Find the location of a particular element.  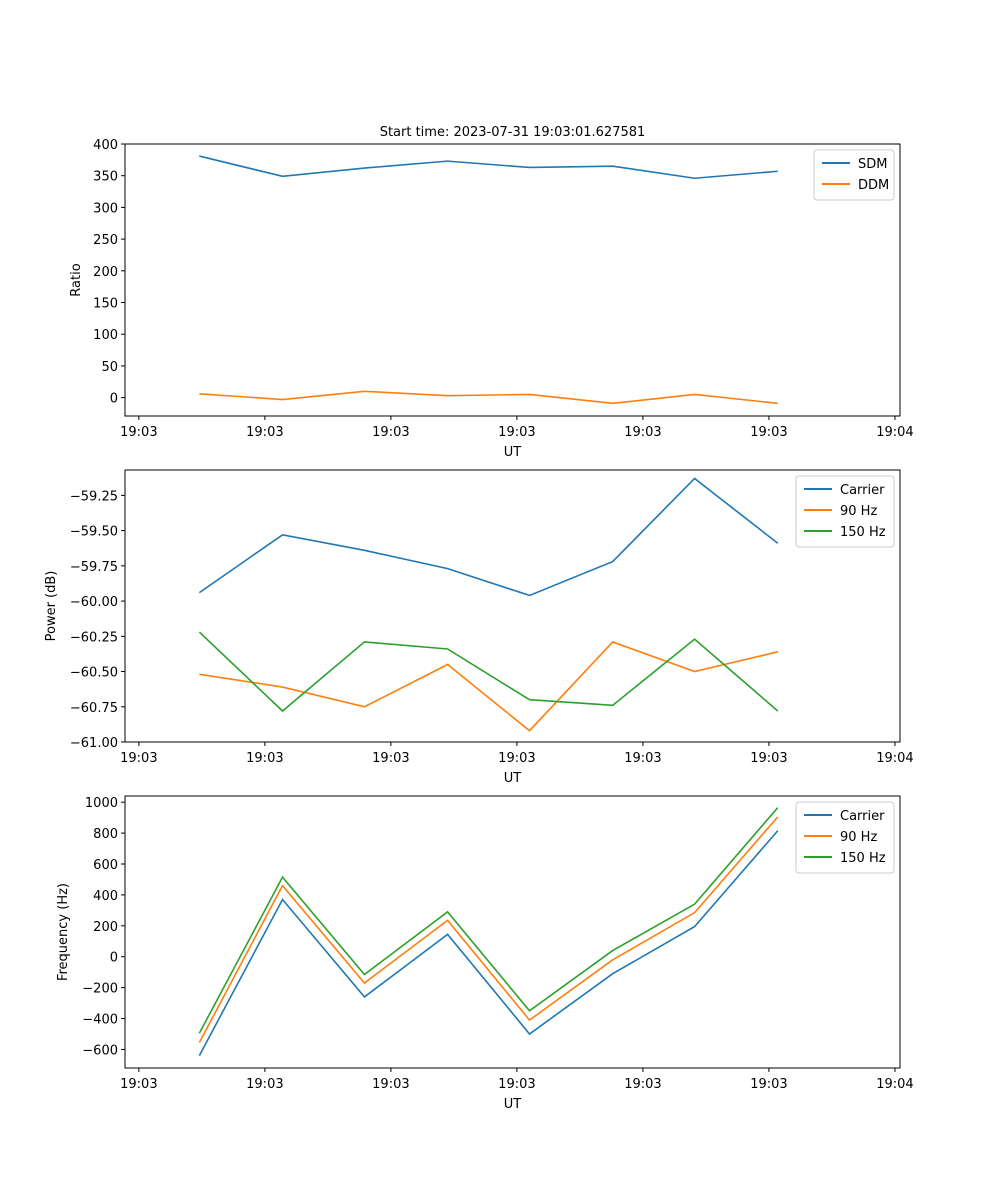

y-tick-label: 50 is located at coordinates (109, 367).